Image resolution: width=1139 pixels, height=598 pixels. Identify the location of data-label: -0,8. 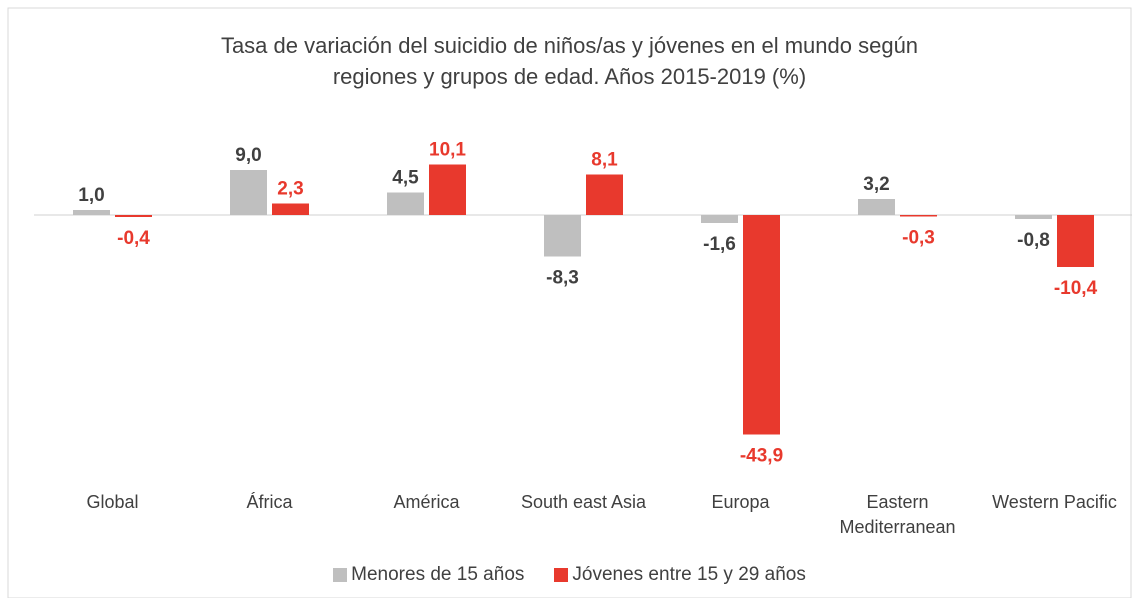
(1033, 240).